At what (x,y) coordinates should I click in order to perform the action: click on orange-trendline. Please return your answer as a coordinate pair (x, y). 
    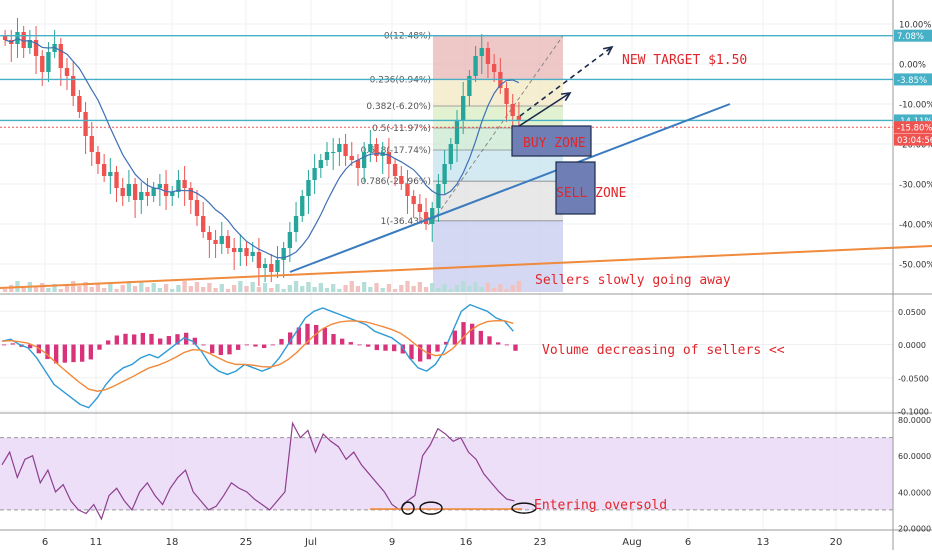
    Looking at the image, I should click on (466, 267).